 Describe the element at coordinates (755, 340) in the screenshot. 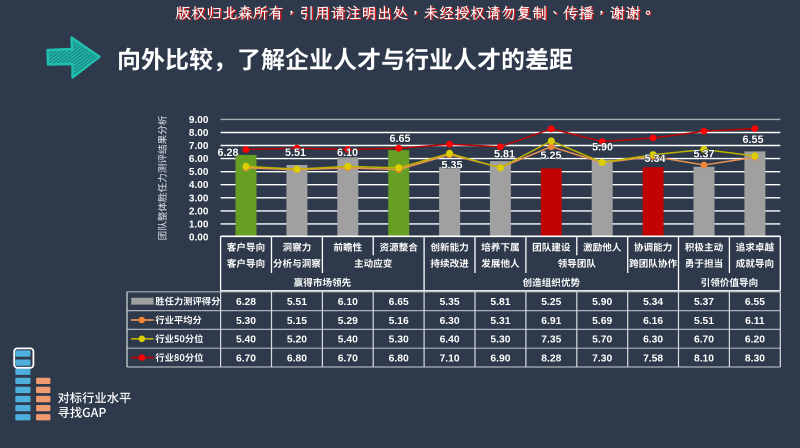

I see `svg-text: 6.20` at that location.